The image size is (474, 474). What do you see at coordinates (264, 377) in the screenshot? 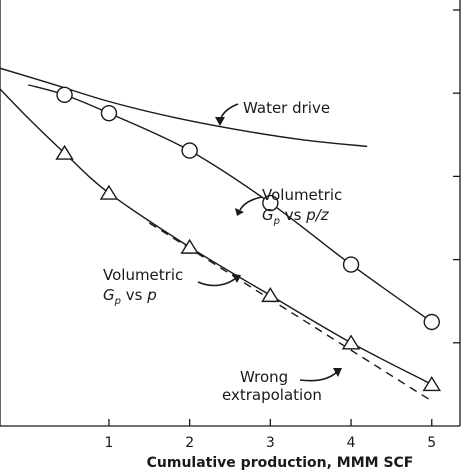
I see `annotation-wrong-label: Wrong` at bounding box center [264, 377].